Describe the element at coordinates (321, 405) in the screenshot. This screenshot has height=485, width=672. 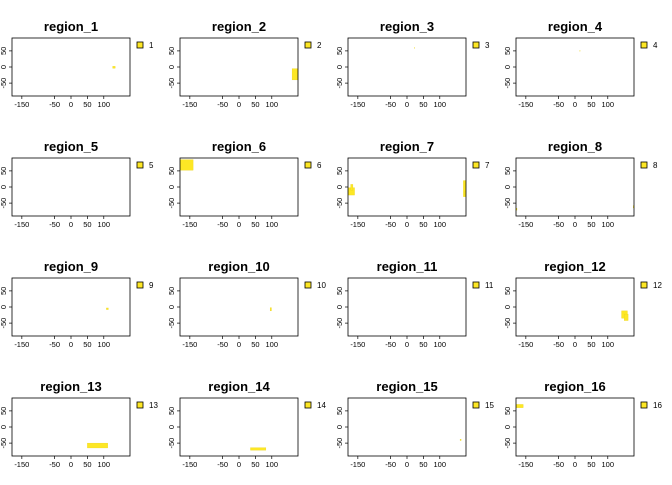
I see `legend-label: 14` at that location.